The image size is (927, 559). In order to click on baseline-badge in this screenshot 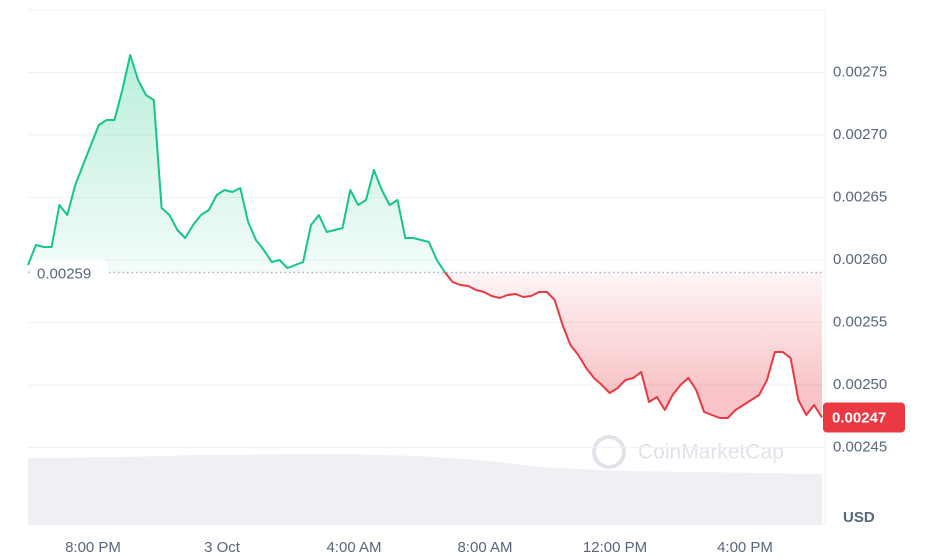, I will do `click(69, 272)`.